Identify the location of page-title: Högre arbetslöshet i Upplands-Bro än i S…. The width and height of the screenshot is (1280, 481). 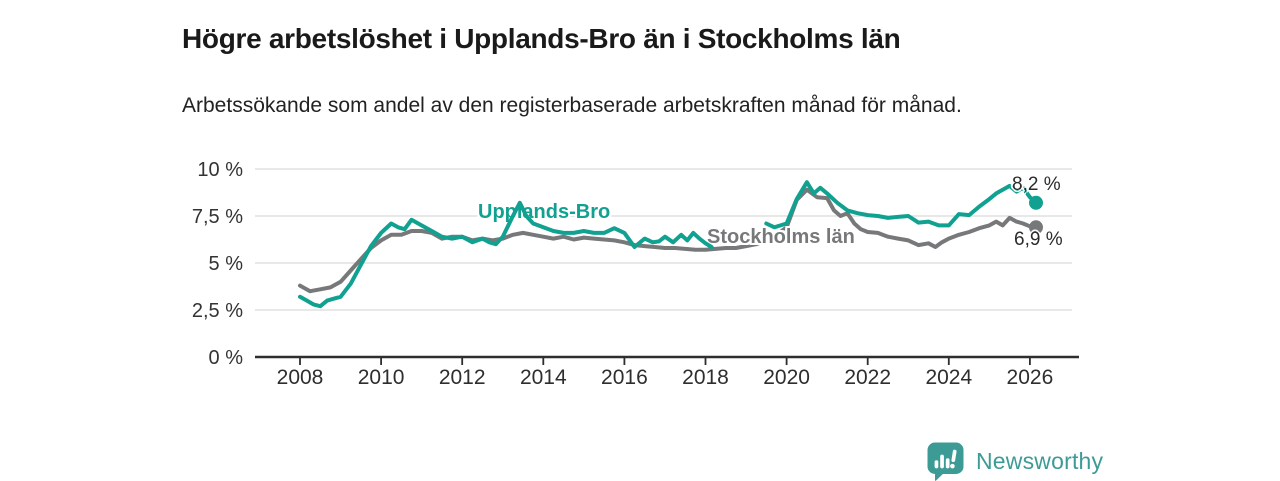
(541, 38).